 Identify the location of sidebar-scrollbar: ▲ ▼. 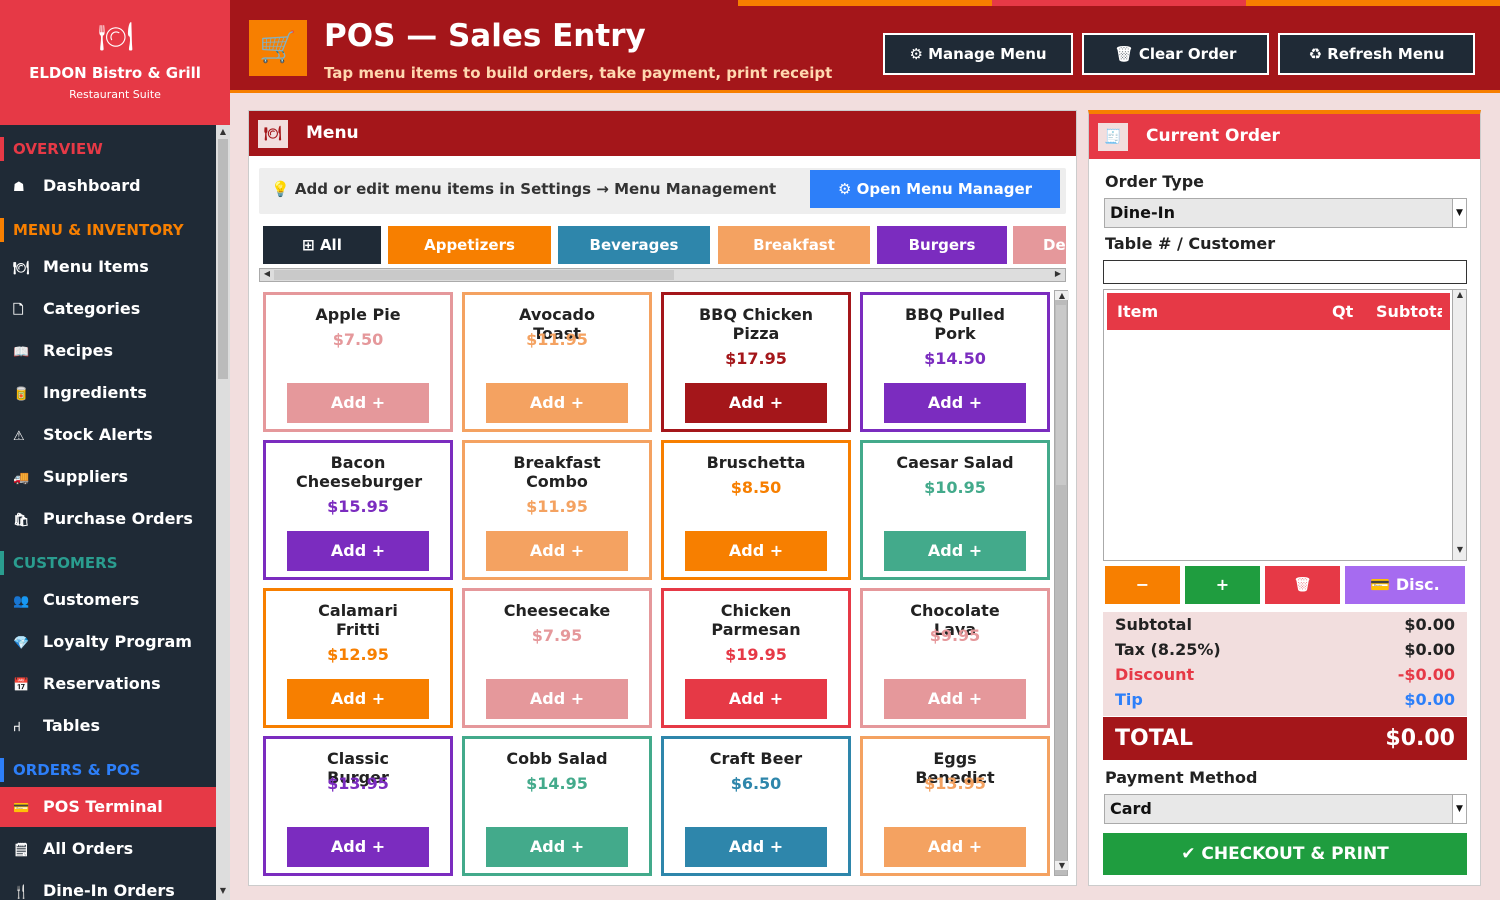
(223, 512).